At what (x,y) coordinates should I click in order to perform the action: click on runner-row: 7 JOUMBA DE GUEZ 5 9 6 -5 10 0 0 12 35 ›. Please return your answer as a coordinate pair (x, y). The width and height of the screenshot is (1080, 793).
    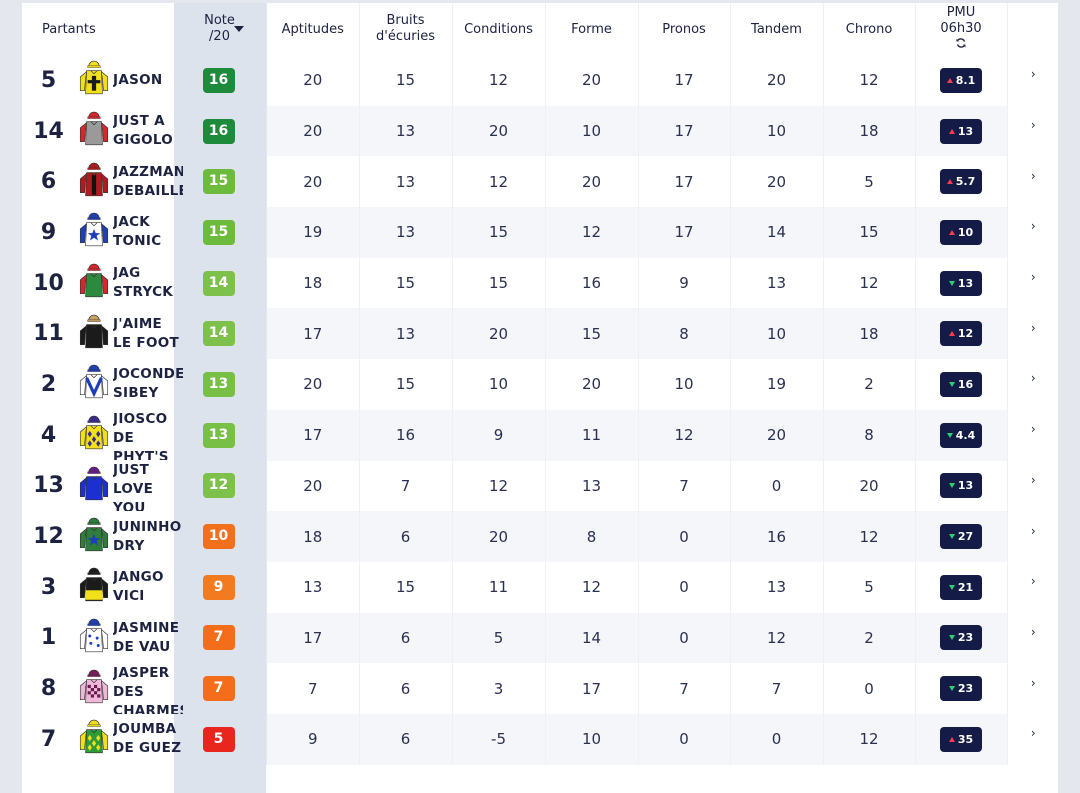
    Looking at the image, I should click on (540, 739).